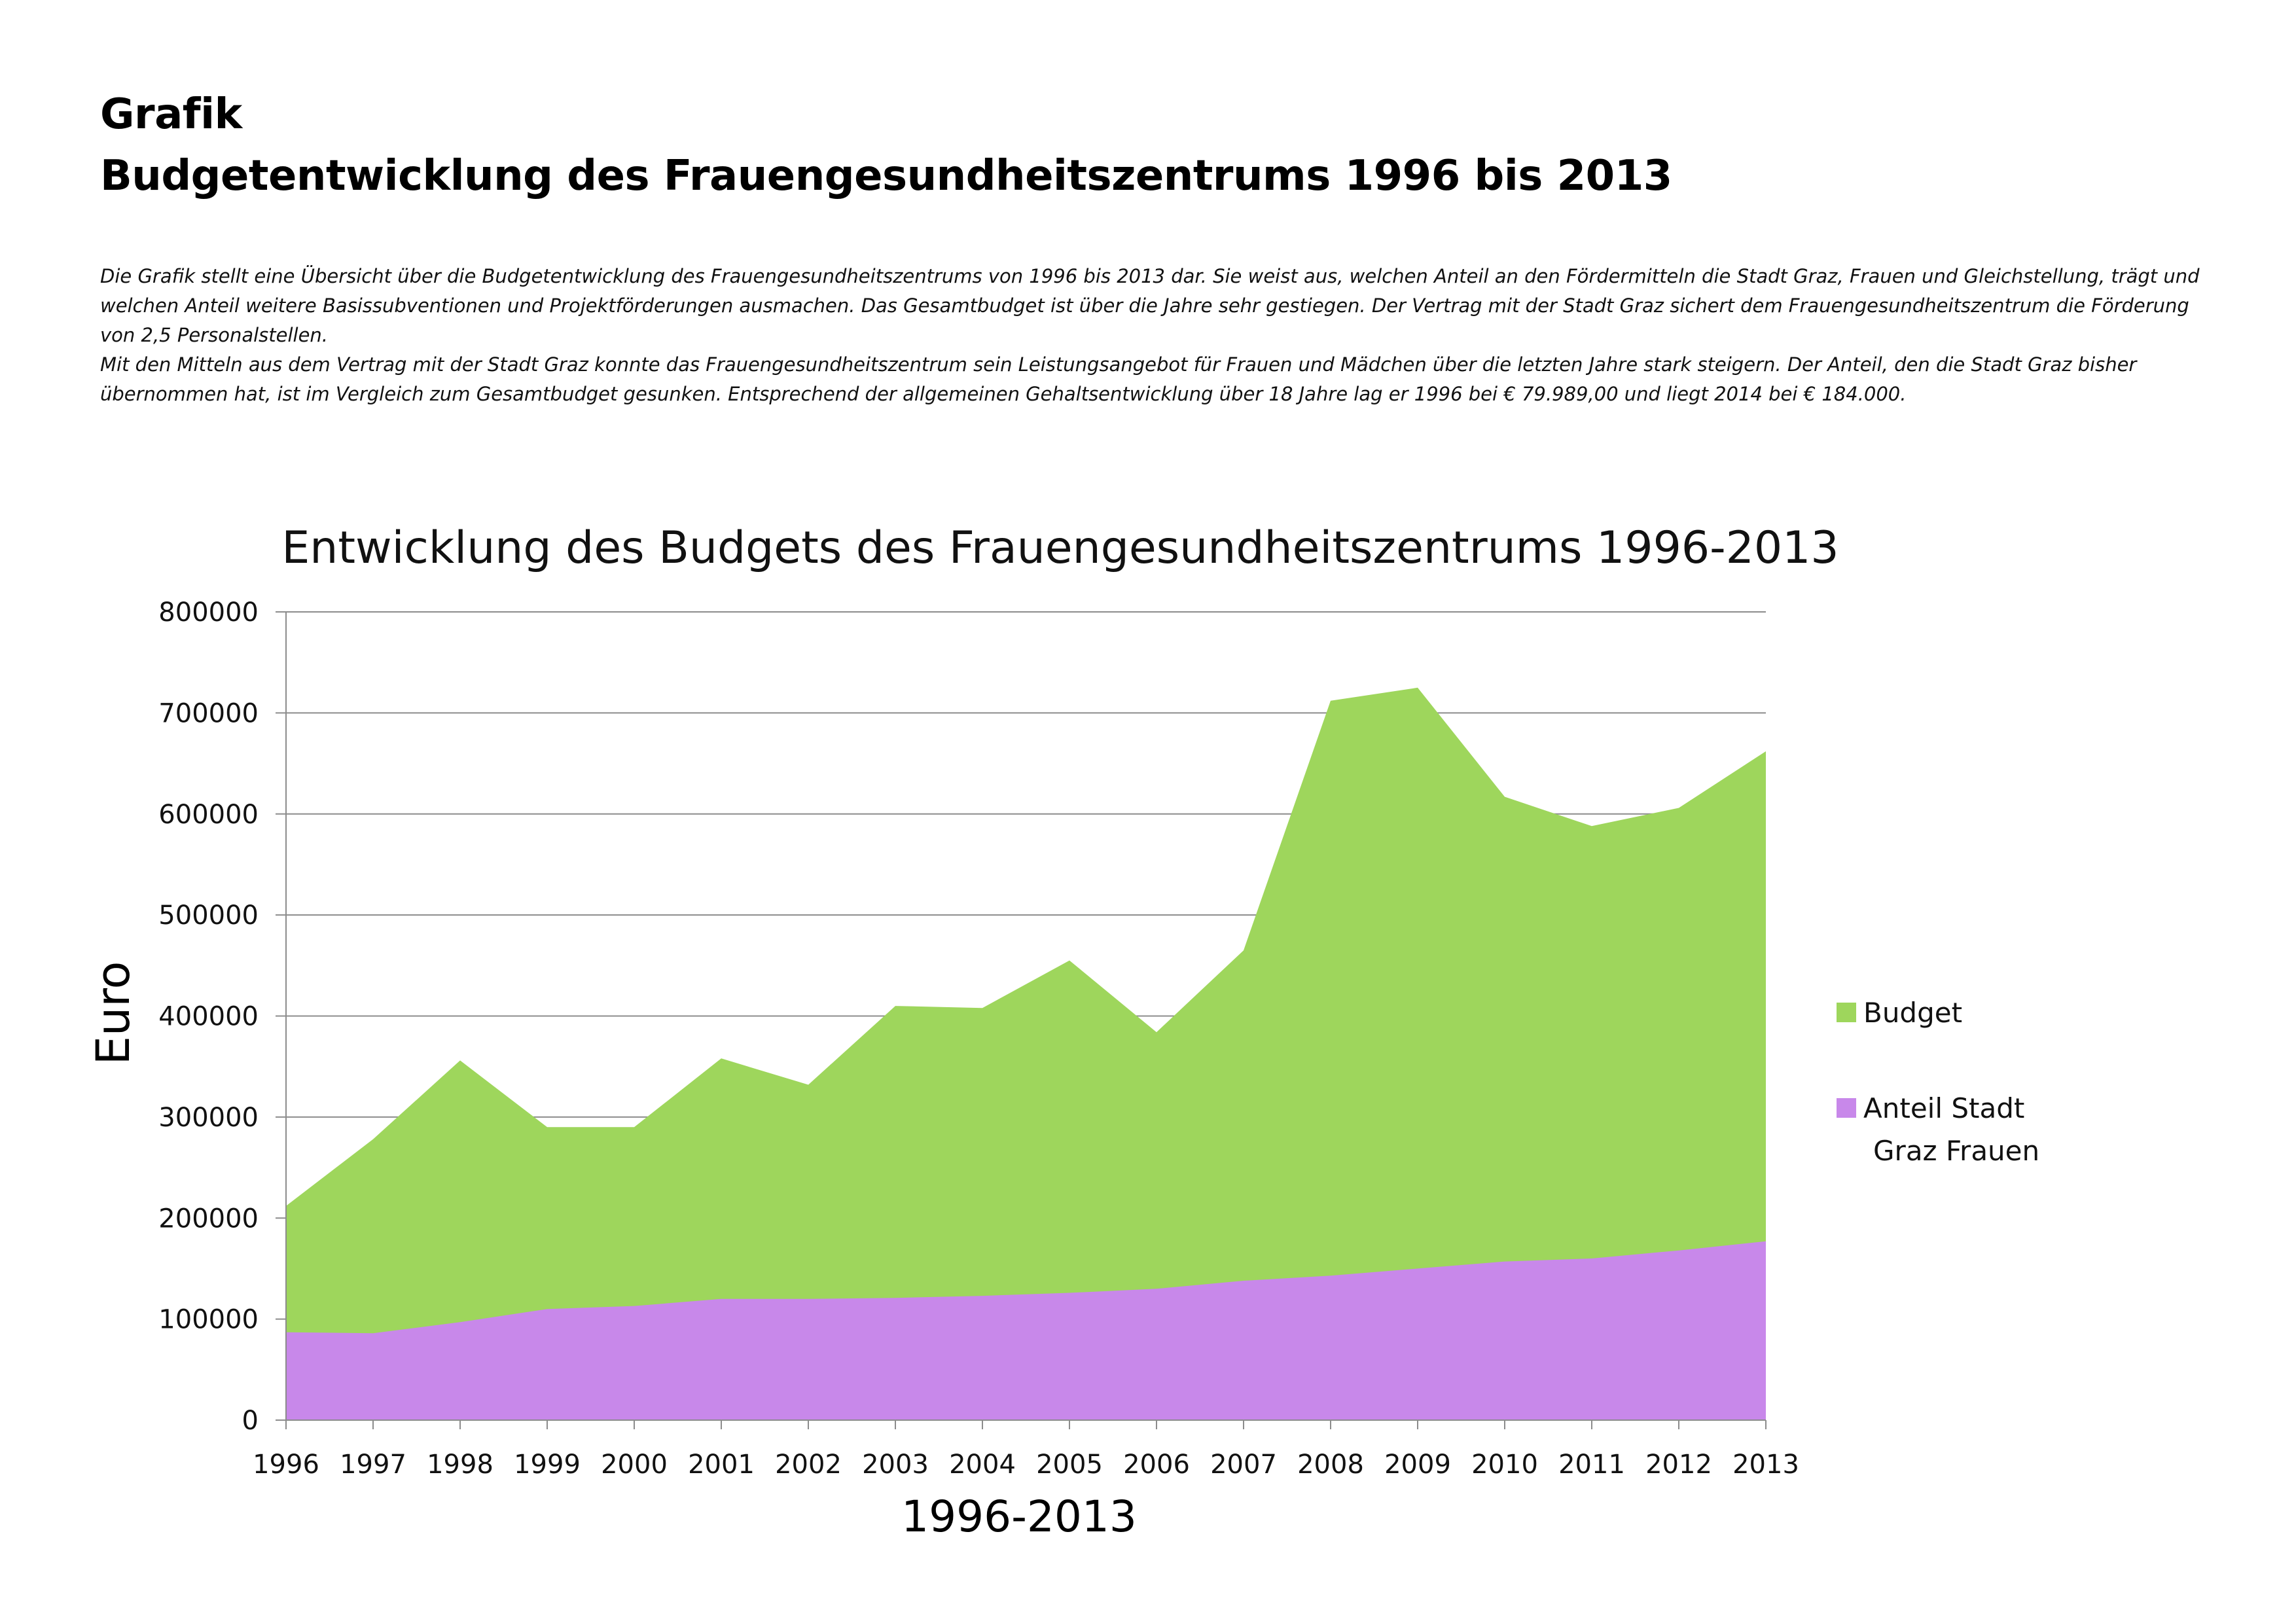 The width and height of the screenshot is (2296, 1623). What do you see at coordinates (171, 115) in the screenshot?
I see `heading-label: Grafik` at bounding box center [171, 115].